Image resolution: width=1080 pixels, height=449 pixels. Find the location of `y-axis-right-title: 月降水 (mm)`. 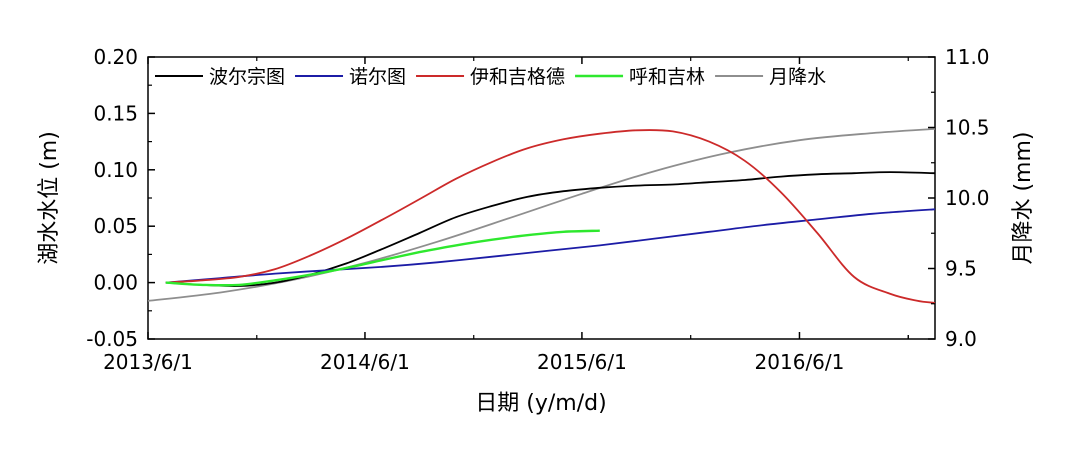

y-axis-right-title: 月降水 (mm) is located at coordinates (1023, 197).